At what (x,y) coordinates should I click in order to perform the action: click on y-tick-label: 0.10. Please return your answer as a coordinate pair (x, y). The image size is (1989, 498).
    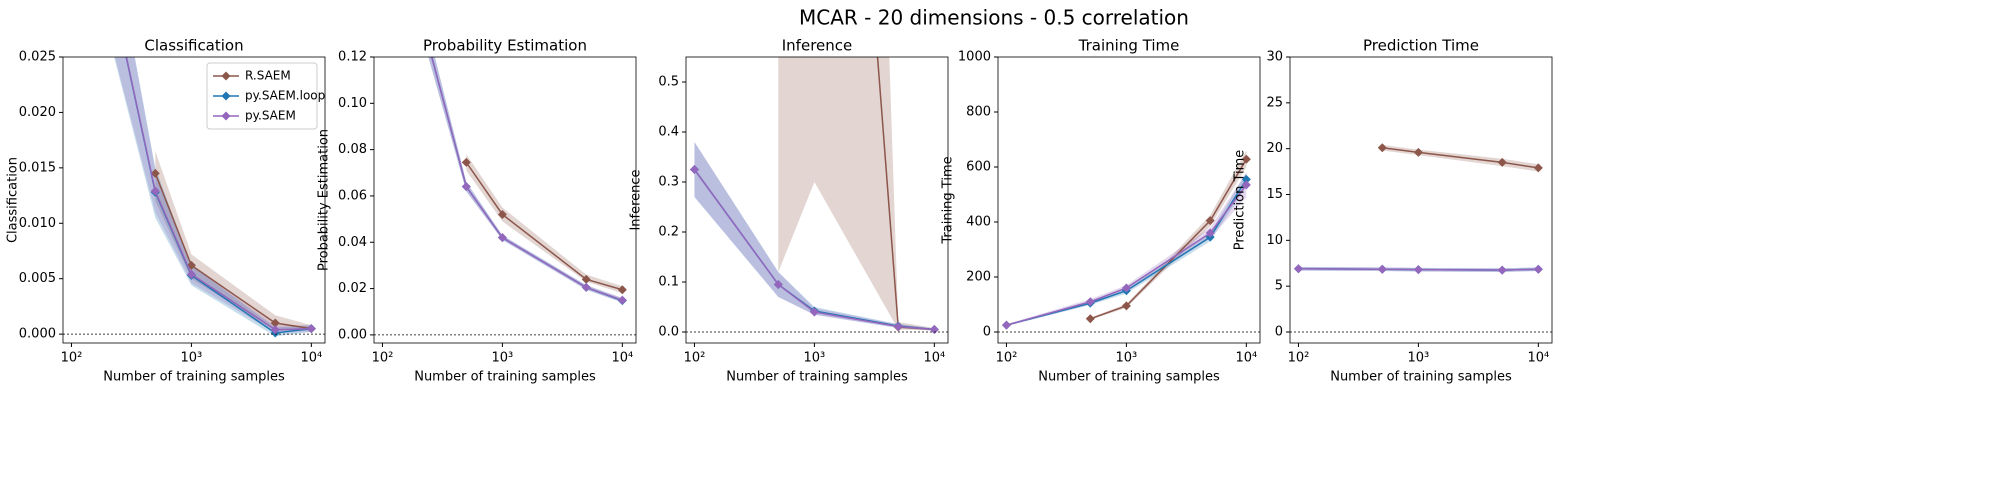
    Looking at the image, I should click on (352, 103).